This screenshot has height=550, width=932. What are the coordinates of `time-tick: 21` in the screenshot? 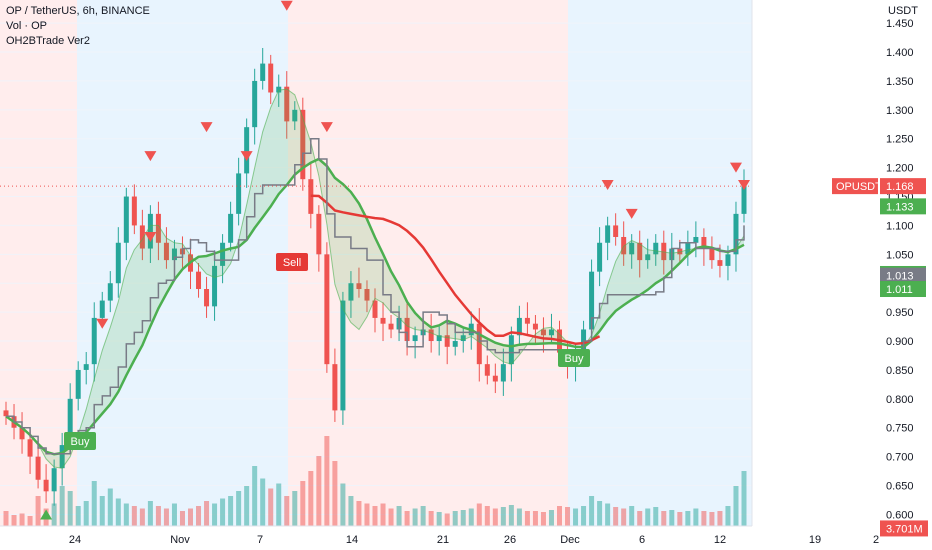 It's located at (443, 540).